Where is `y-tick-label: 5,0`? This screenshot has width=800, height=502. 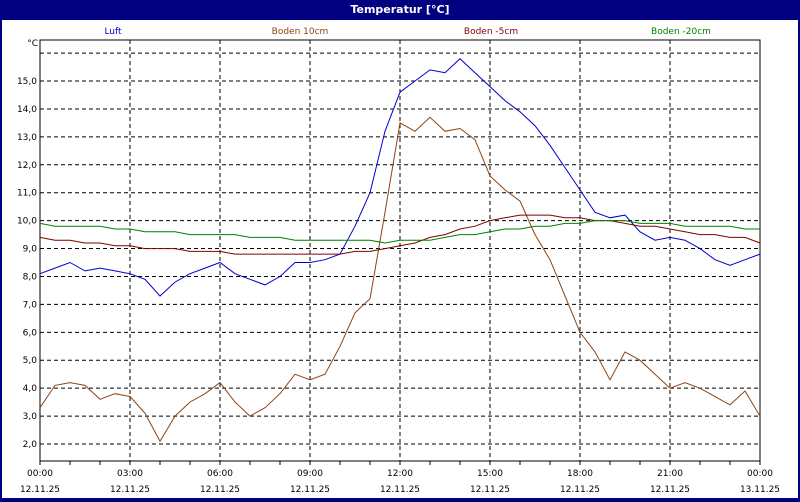
y-tick-label: 5,0 is located at coordinates (30, 361).